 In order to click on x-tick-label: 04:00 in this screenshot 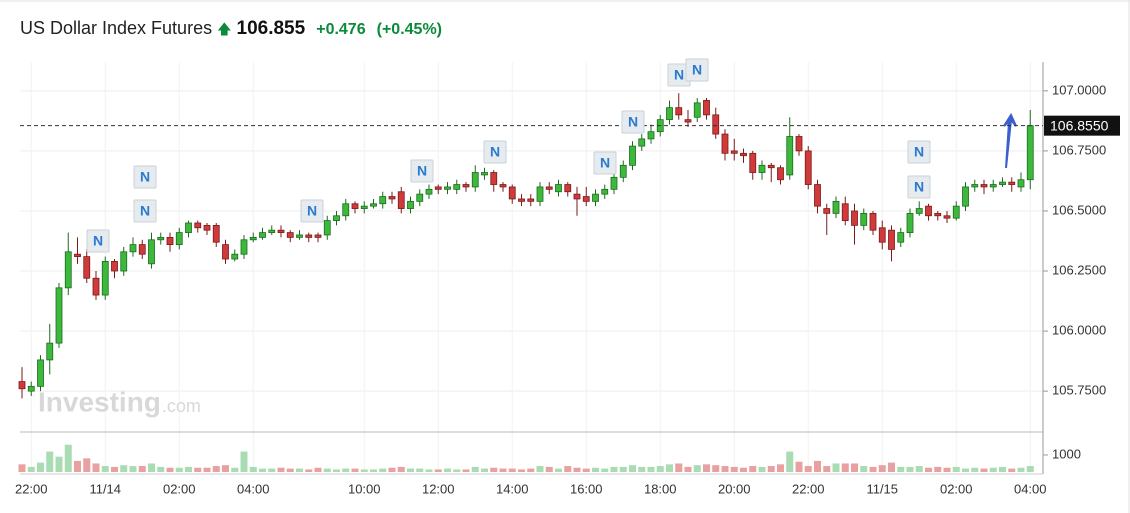, I will do `click(1030, 488)`.